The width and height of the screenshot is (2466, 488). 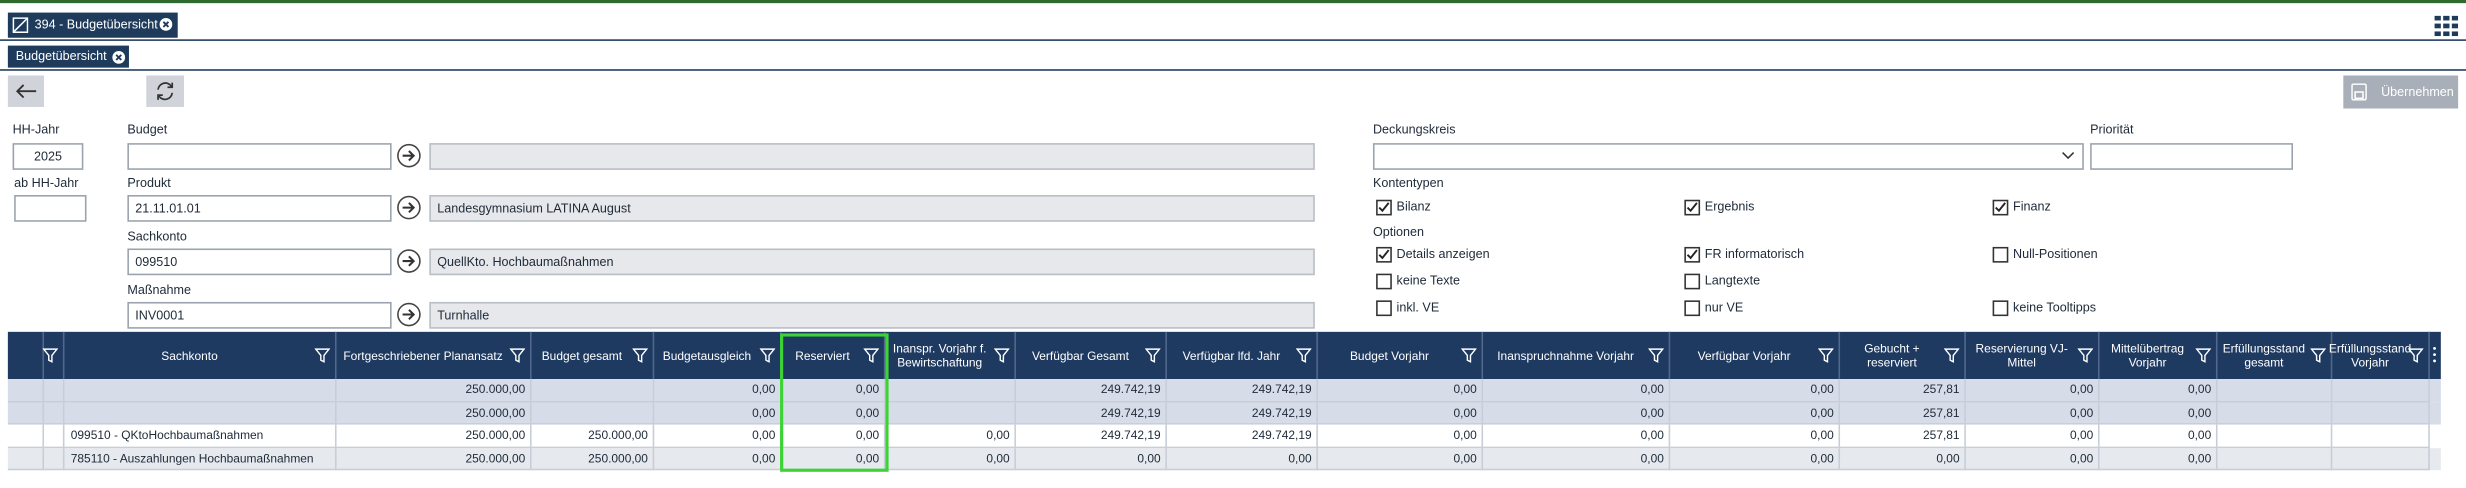 I want to click on divider, so click(x=1233, y=40).